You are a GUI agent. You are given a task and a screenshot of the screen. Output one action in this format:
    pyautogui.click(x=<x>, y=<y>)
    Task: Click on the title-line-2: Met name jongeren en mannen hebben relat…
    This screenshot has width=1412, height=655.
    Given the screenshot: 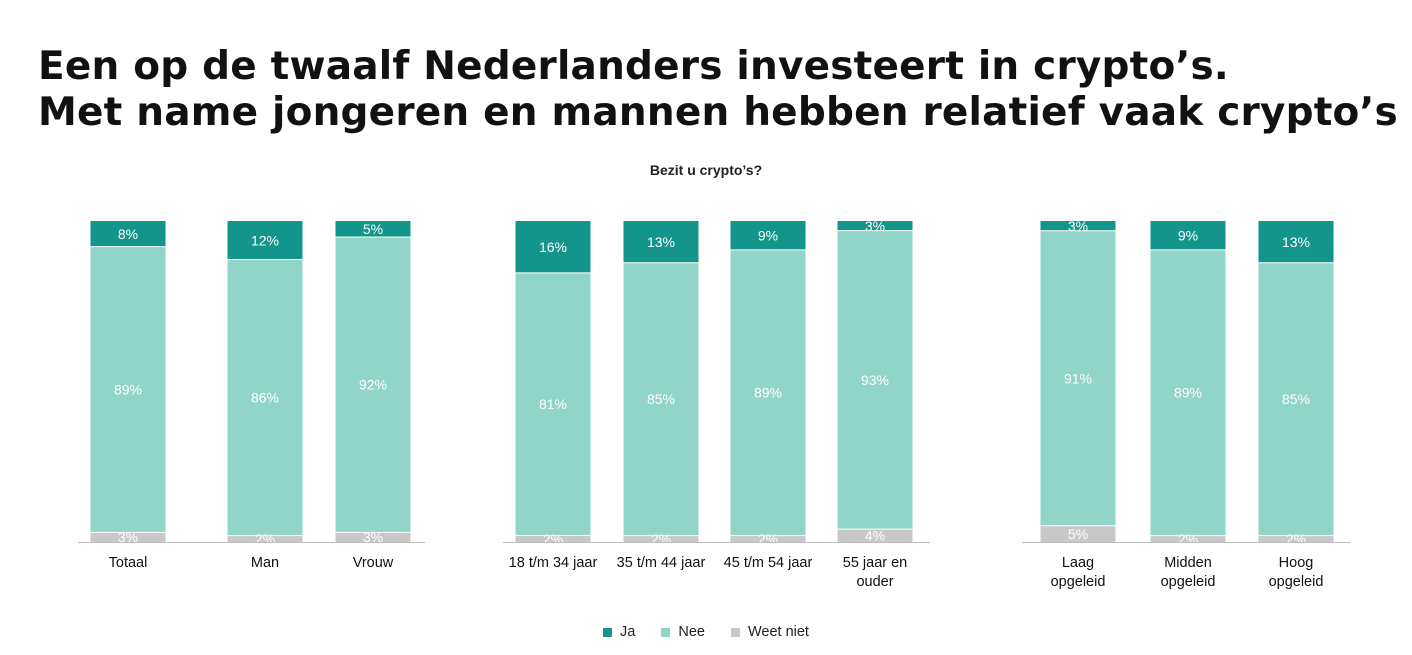 What is the action you would take?
    pyautogui.click(x=718, y=112)
    